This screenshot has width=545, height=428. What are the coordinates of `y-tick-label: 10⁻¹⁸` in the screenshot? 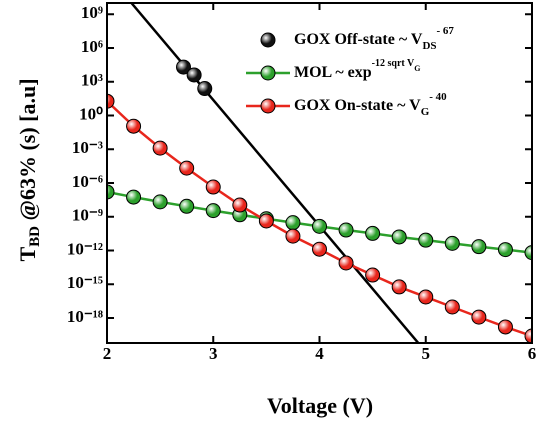 It's located at (85, 316).